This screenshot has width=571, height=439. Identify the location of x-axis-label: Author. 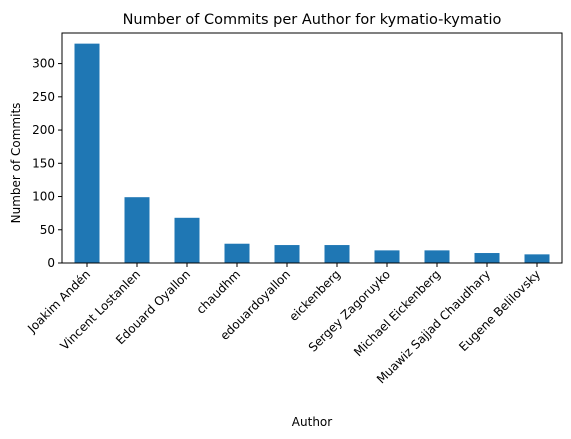
(312, 422).